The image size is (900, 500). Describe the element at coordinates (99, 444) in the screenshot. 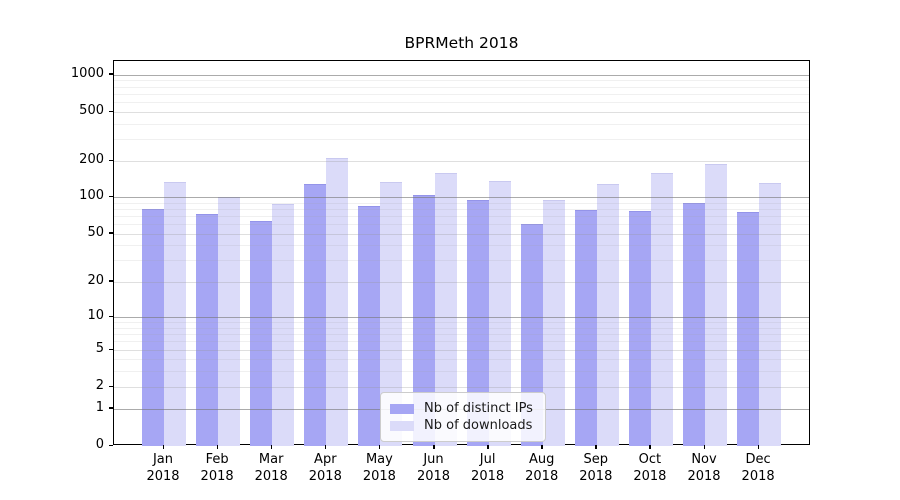

I see `y-tick-label: 0` at that location.